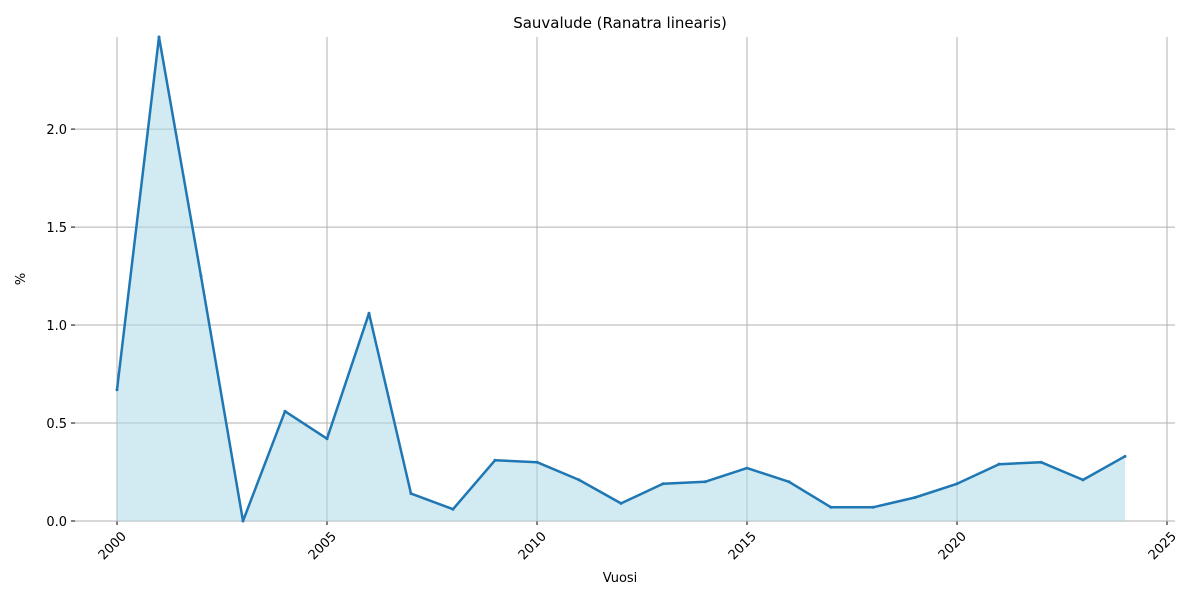 The width and height of the screenshot is (1200, 600). I want to click on x-tick-label: 2020, so click(953, 546).